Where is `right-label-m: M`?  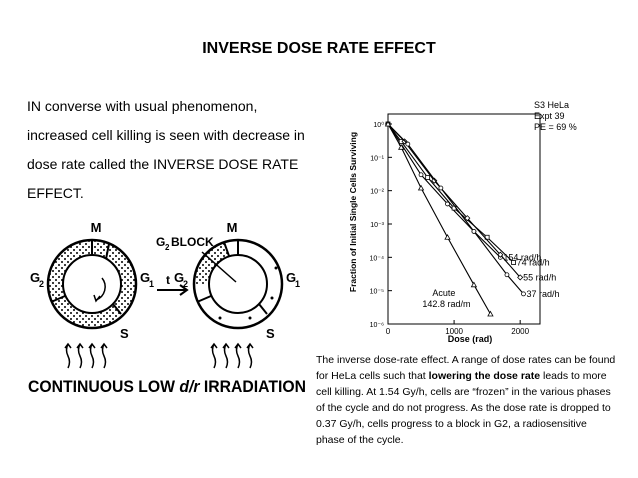 right-label-m: M is located at coordinates (232, 227).